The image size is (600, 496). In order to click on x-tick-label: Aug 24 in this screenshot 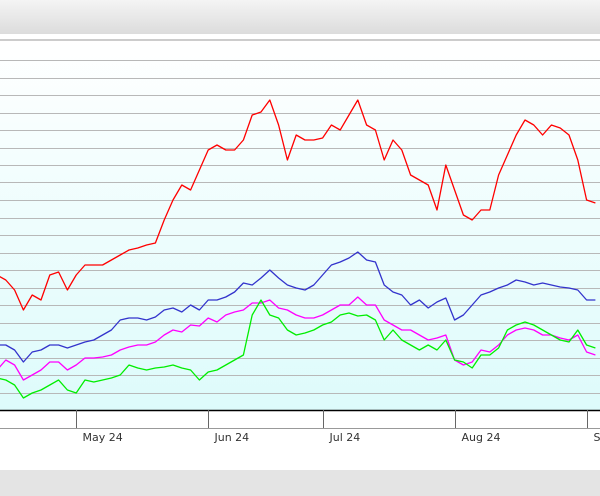, I will do `click(481, 437)`.